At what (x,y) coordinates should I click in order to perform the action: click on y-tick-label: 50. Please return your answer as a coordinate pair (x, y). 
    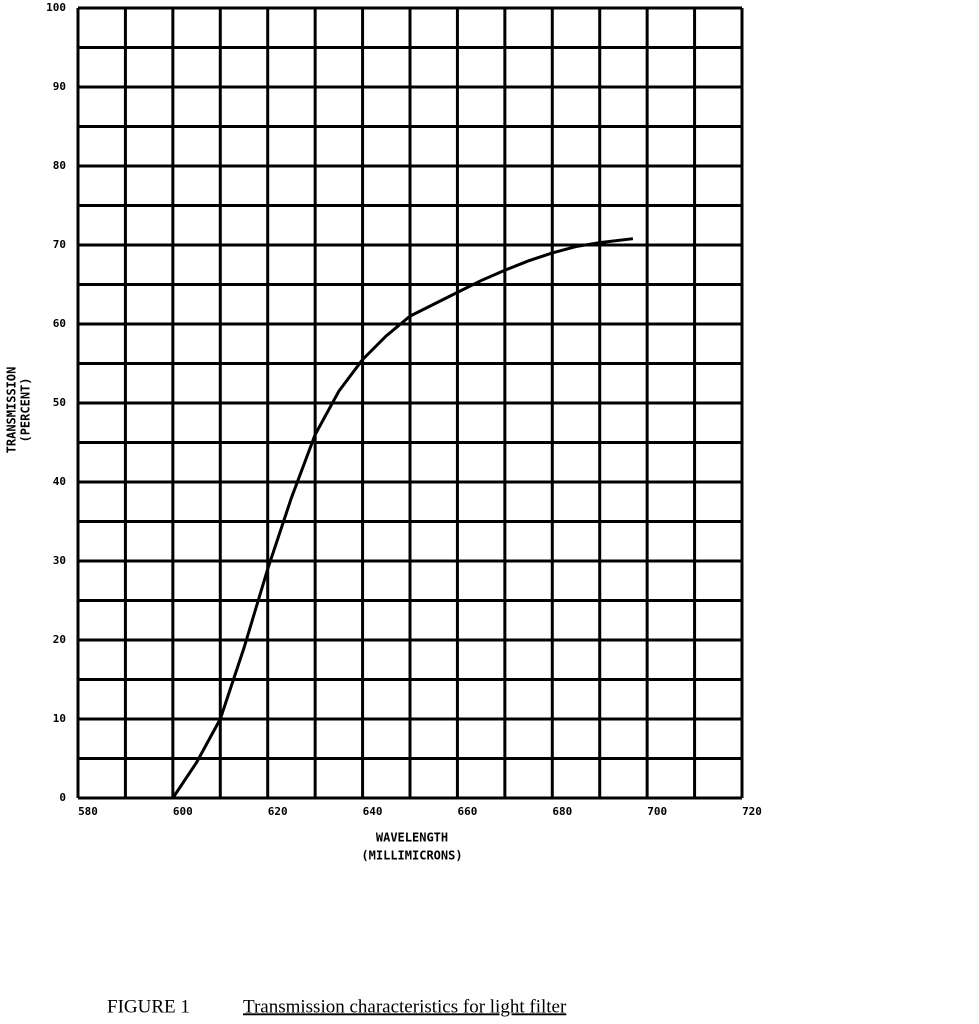
    Looking at the image, I should click on (59, 402).